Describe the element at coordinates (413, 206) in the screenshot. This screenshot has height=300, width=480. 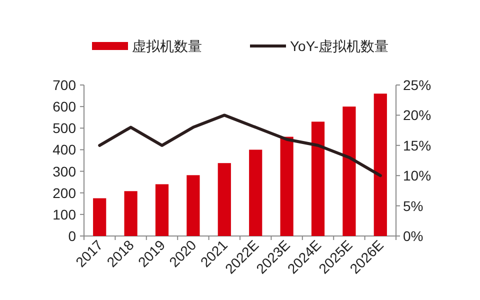
I see `y2-tick-label: 5%` at that location.